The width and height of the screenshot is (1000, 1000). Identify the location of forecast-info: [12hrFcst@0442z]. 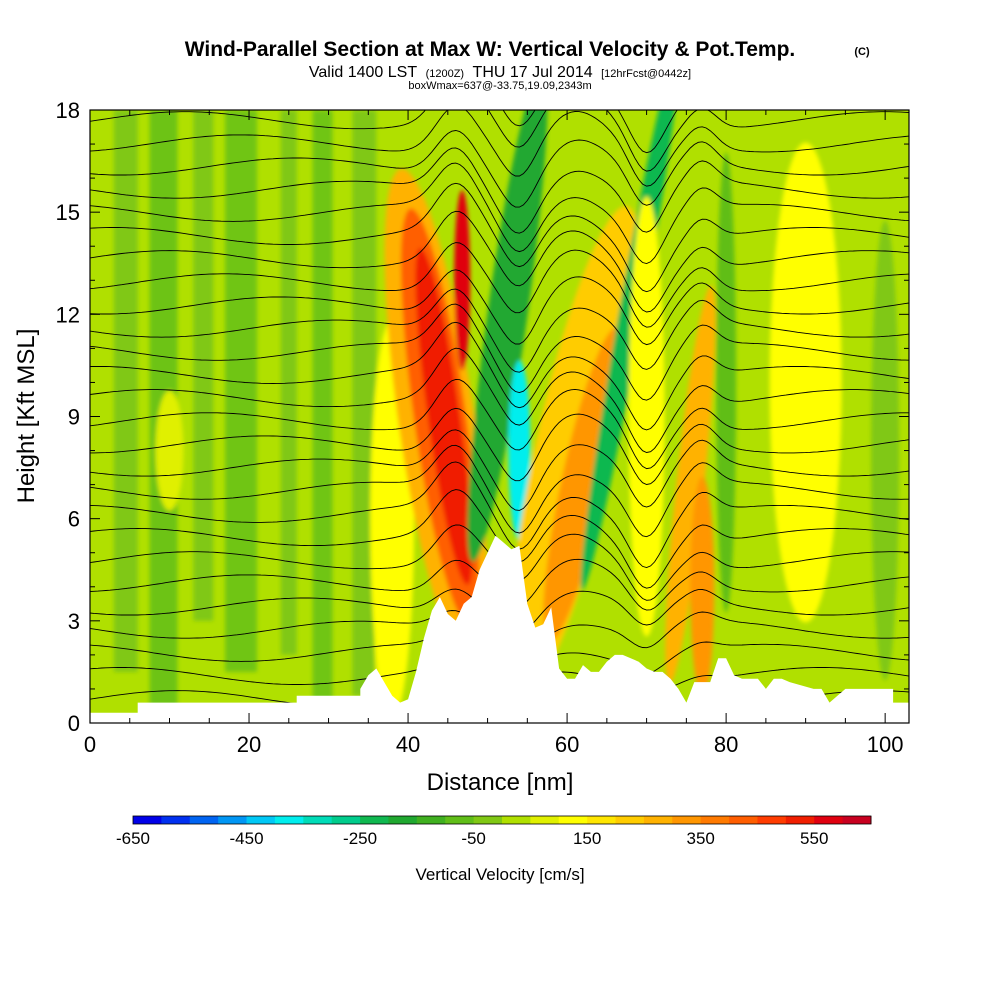
(646, 74).